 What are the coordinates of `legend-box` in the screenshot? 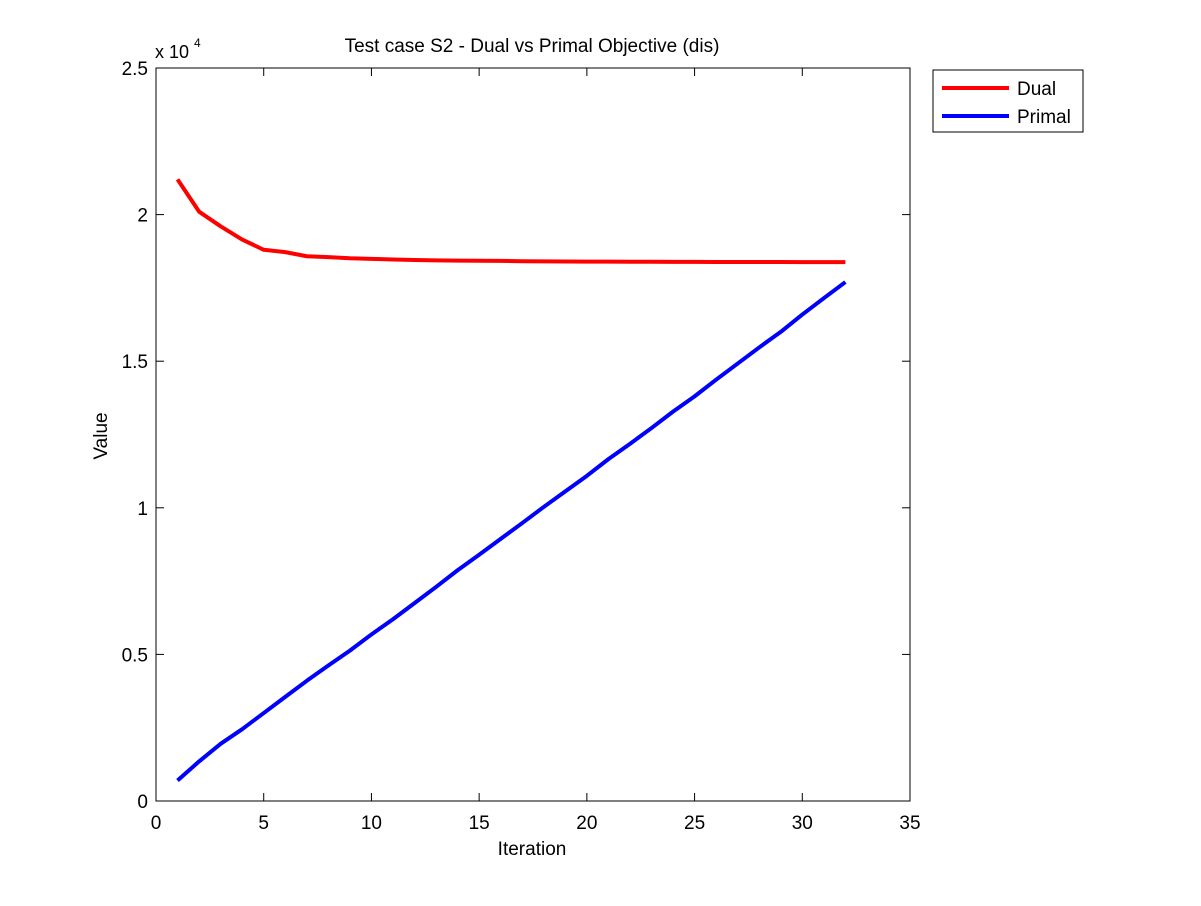 It's located at (1008, 101).